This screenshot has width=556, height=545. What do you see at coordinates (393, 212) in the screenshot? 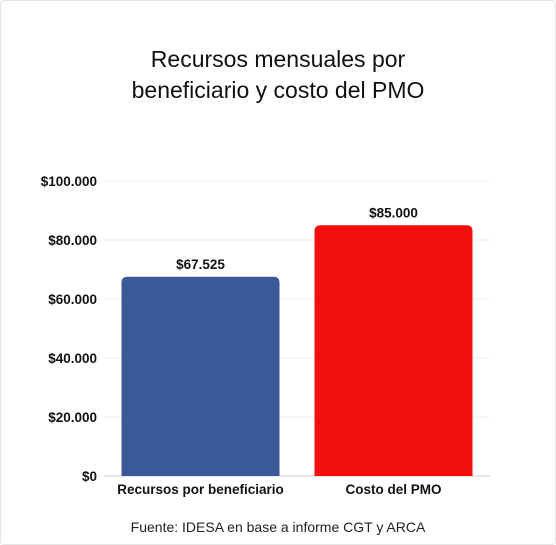
I see `bar-value-label: $85.000` at bounding box center [393, 212].